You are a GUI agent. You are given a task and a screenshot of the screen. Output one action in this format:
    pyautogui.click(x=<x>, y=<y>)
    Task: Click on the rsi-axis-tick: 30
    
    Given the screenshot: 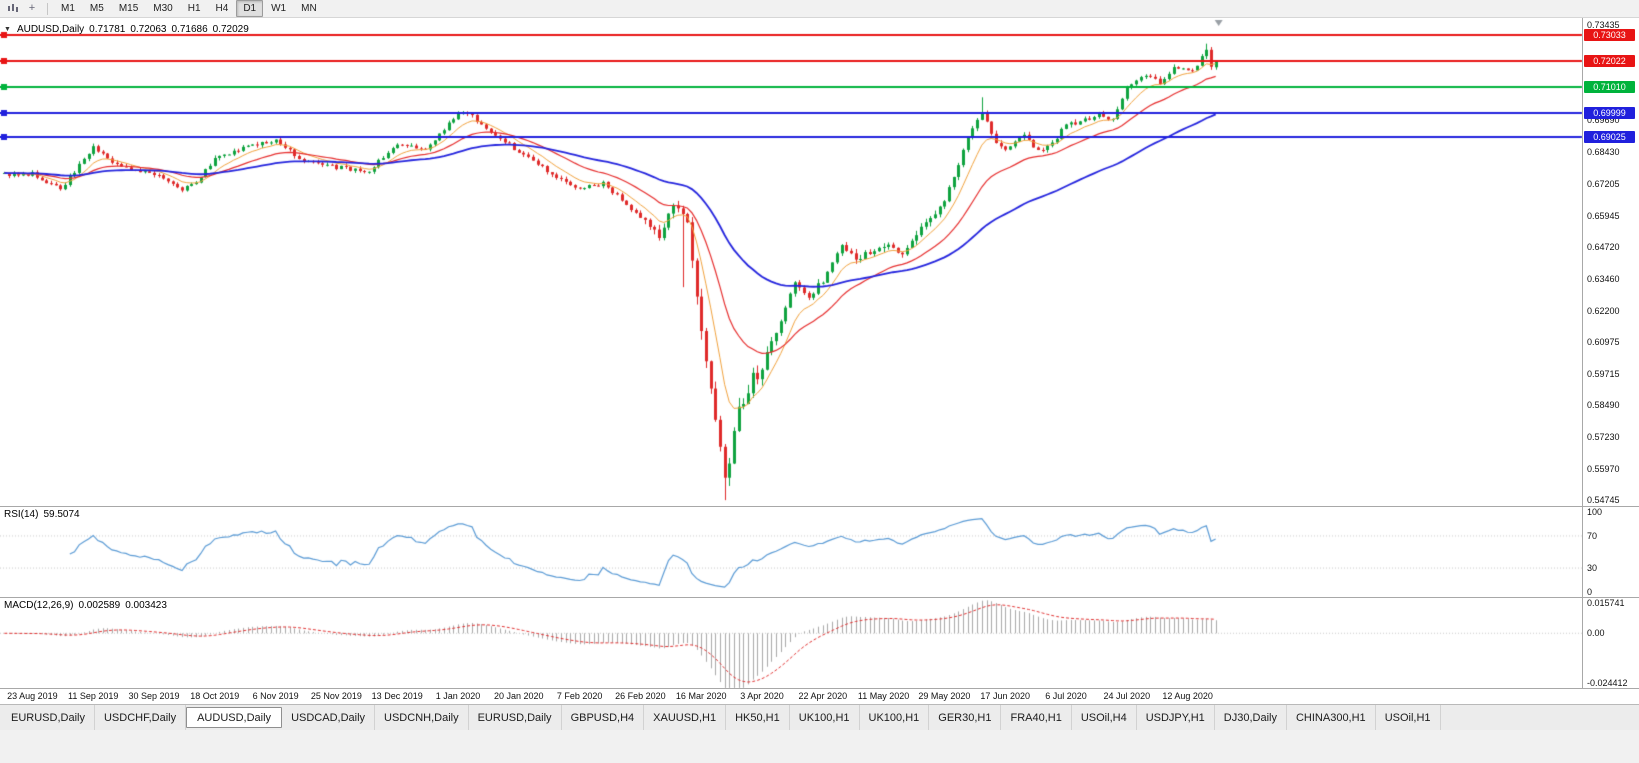 What is the action you would take?
    pyautogui.click(x=1592, y=568)
    